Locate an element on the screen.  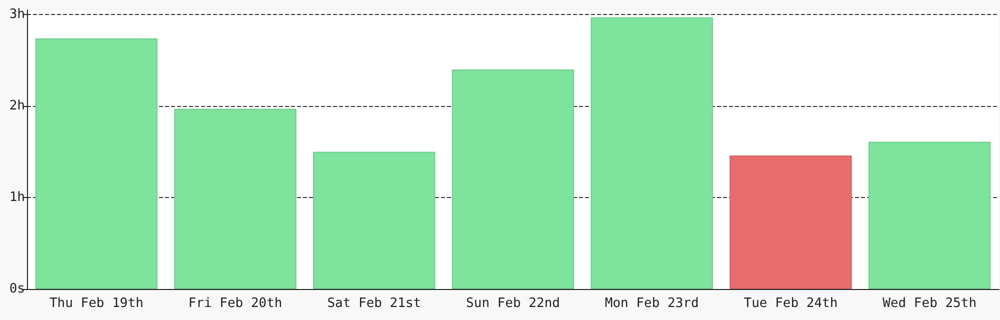
y-tick-label: 1h is located at coordinates (17, 198).